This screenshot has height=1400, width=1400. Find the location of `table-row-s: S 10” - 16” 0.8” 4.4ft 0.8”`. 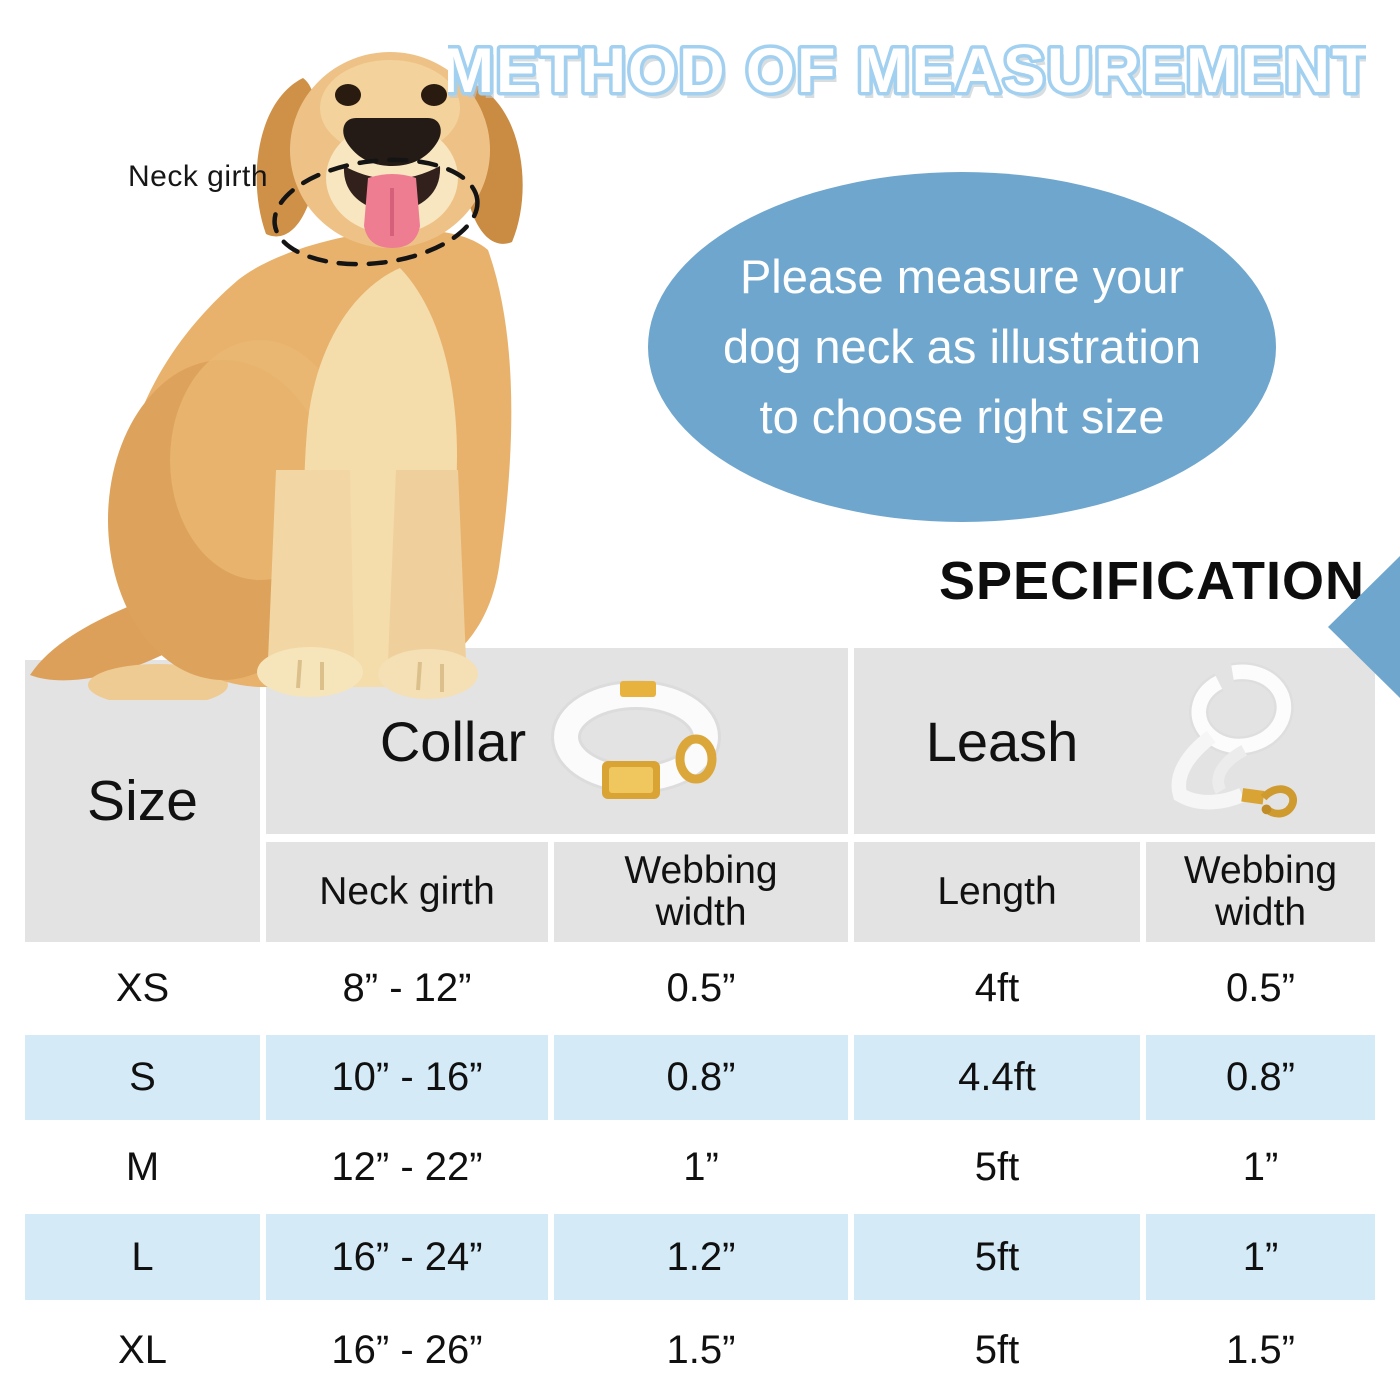

table-row-s: S 10” - 16” 0.8” 4.4ft 0.8” is located at coordinates (700, 1077).